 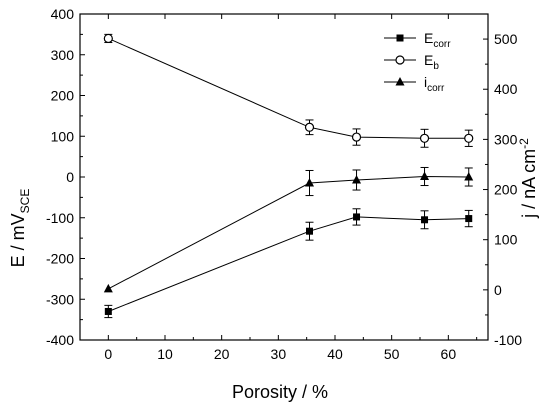 I want to click on x-tick-label: 30, so click(x=279, y=354).